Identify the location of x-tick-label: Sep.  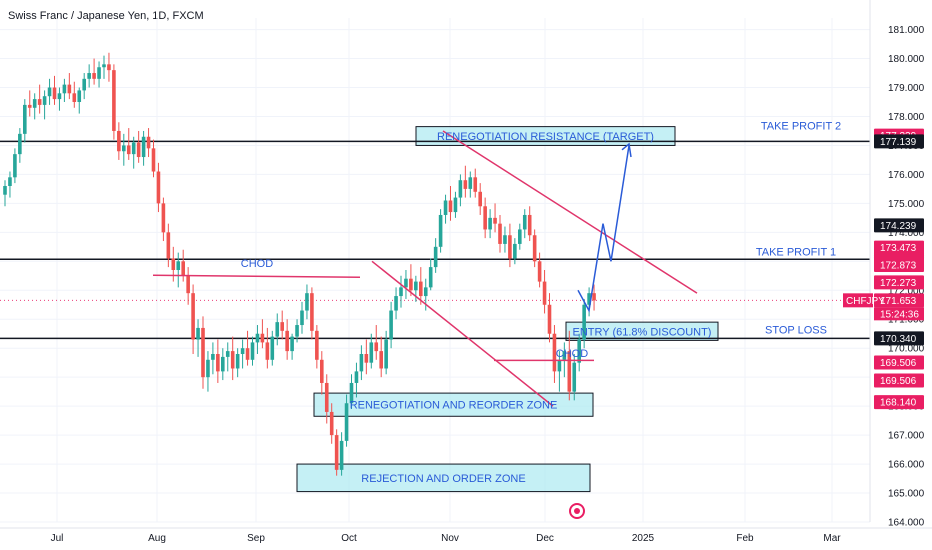
(256, 538).